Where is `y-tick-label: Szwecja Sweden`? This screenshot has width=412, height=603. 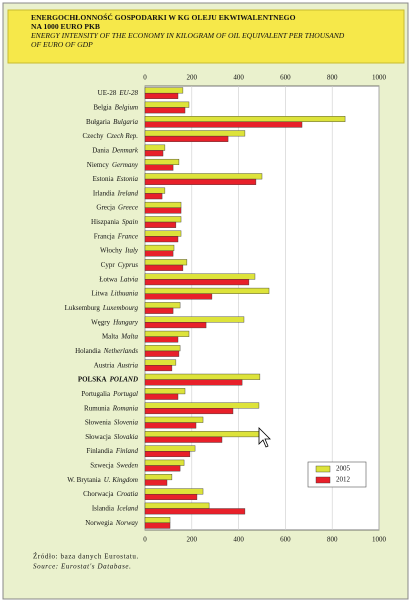
y-tick-label: Szwecja Sweden is located at coordinates (114, 465).